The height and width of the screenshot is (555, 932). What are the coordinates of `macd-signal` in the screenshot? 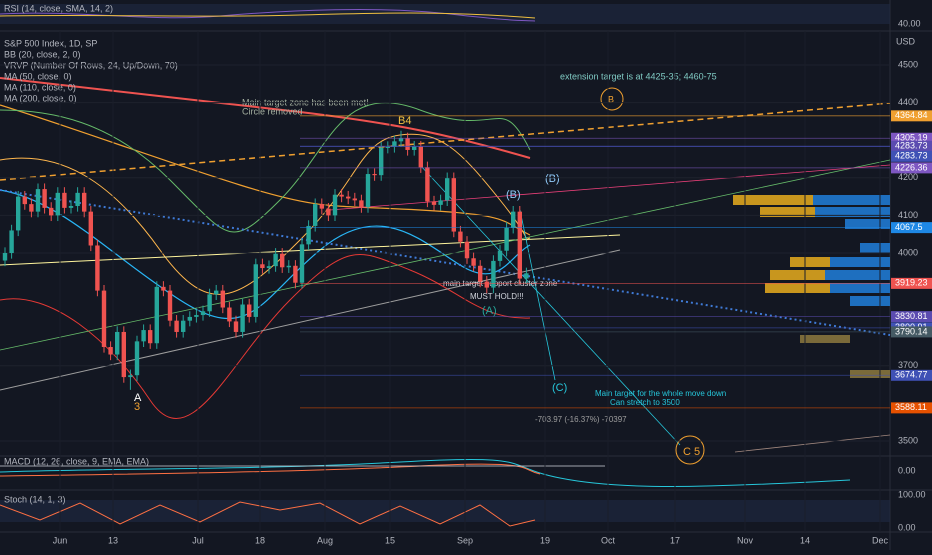 It's located at (270, 470).